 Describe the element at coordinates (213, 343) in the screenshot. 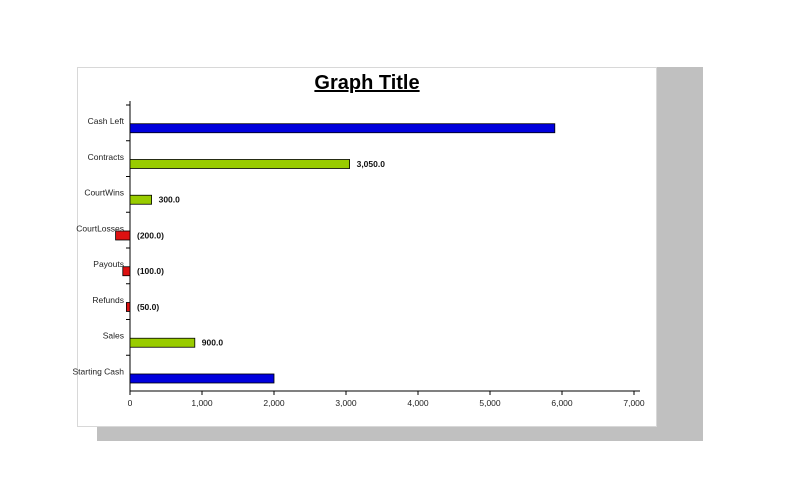

I see `data-label: 900.0` at that location.